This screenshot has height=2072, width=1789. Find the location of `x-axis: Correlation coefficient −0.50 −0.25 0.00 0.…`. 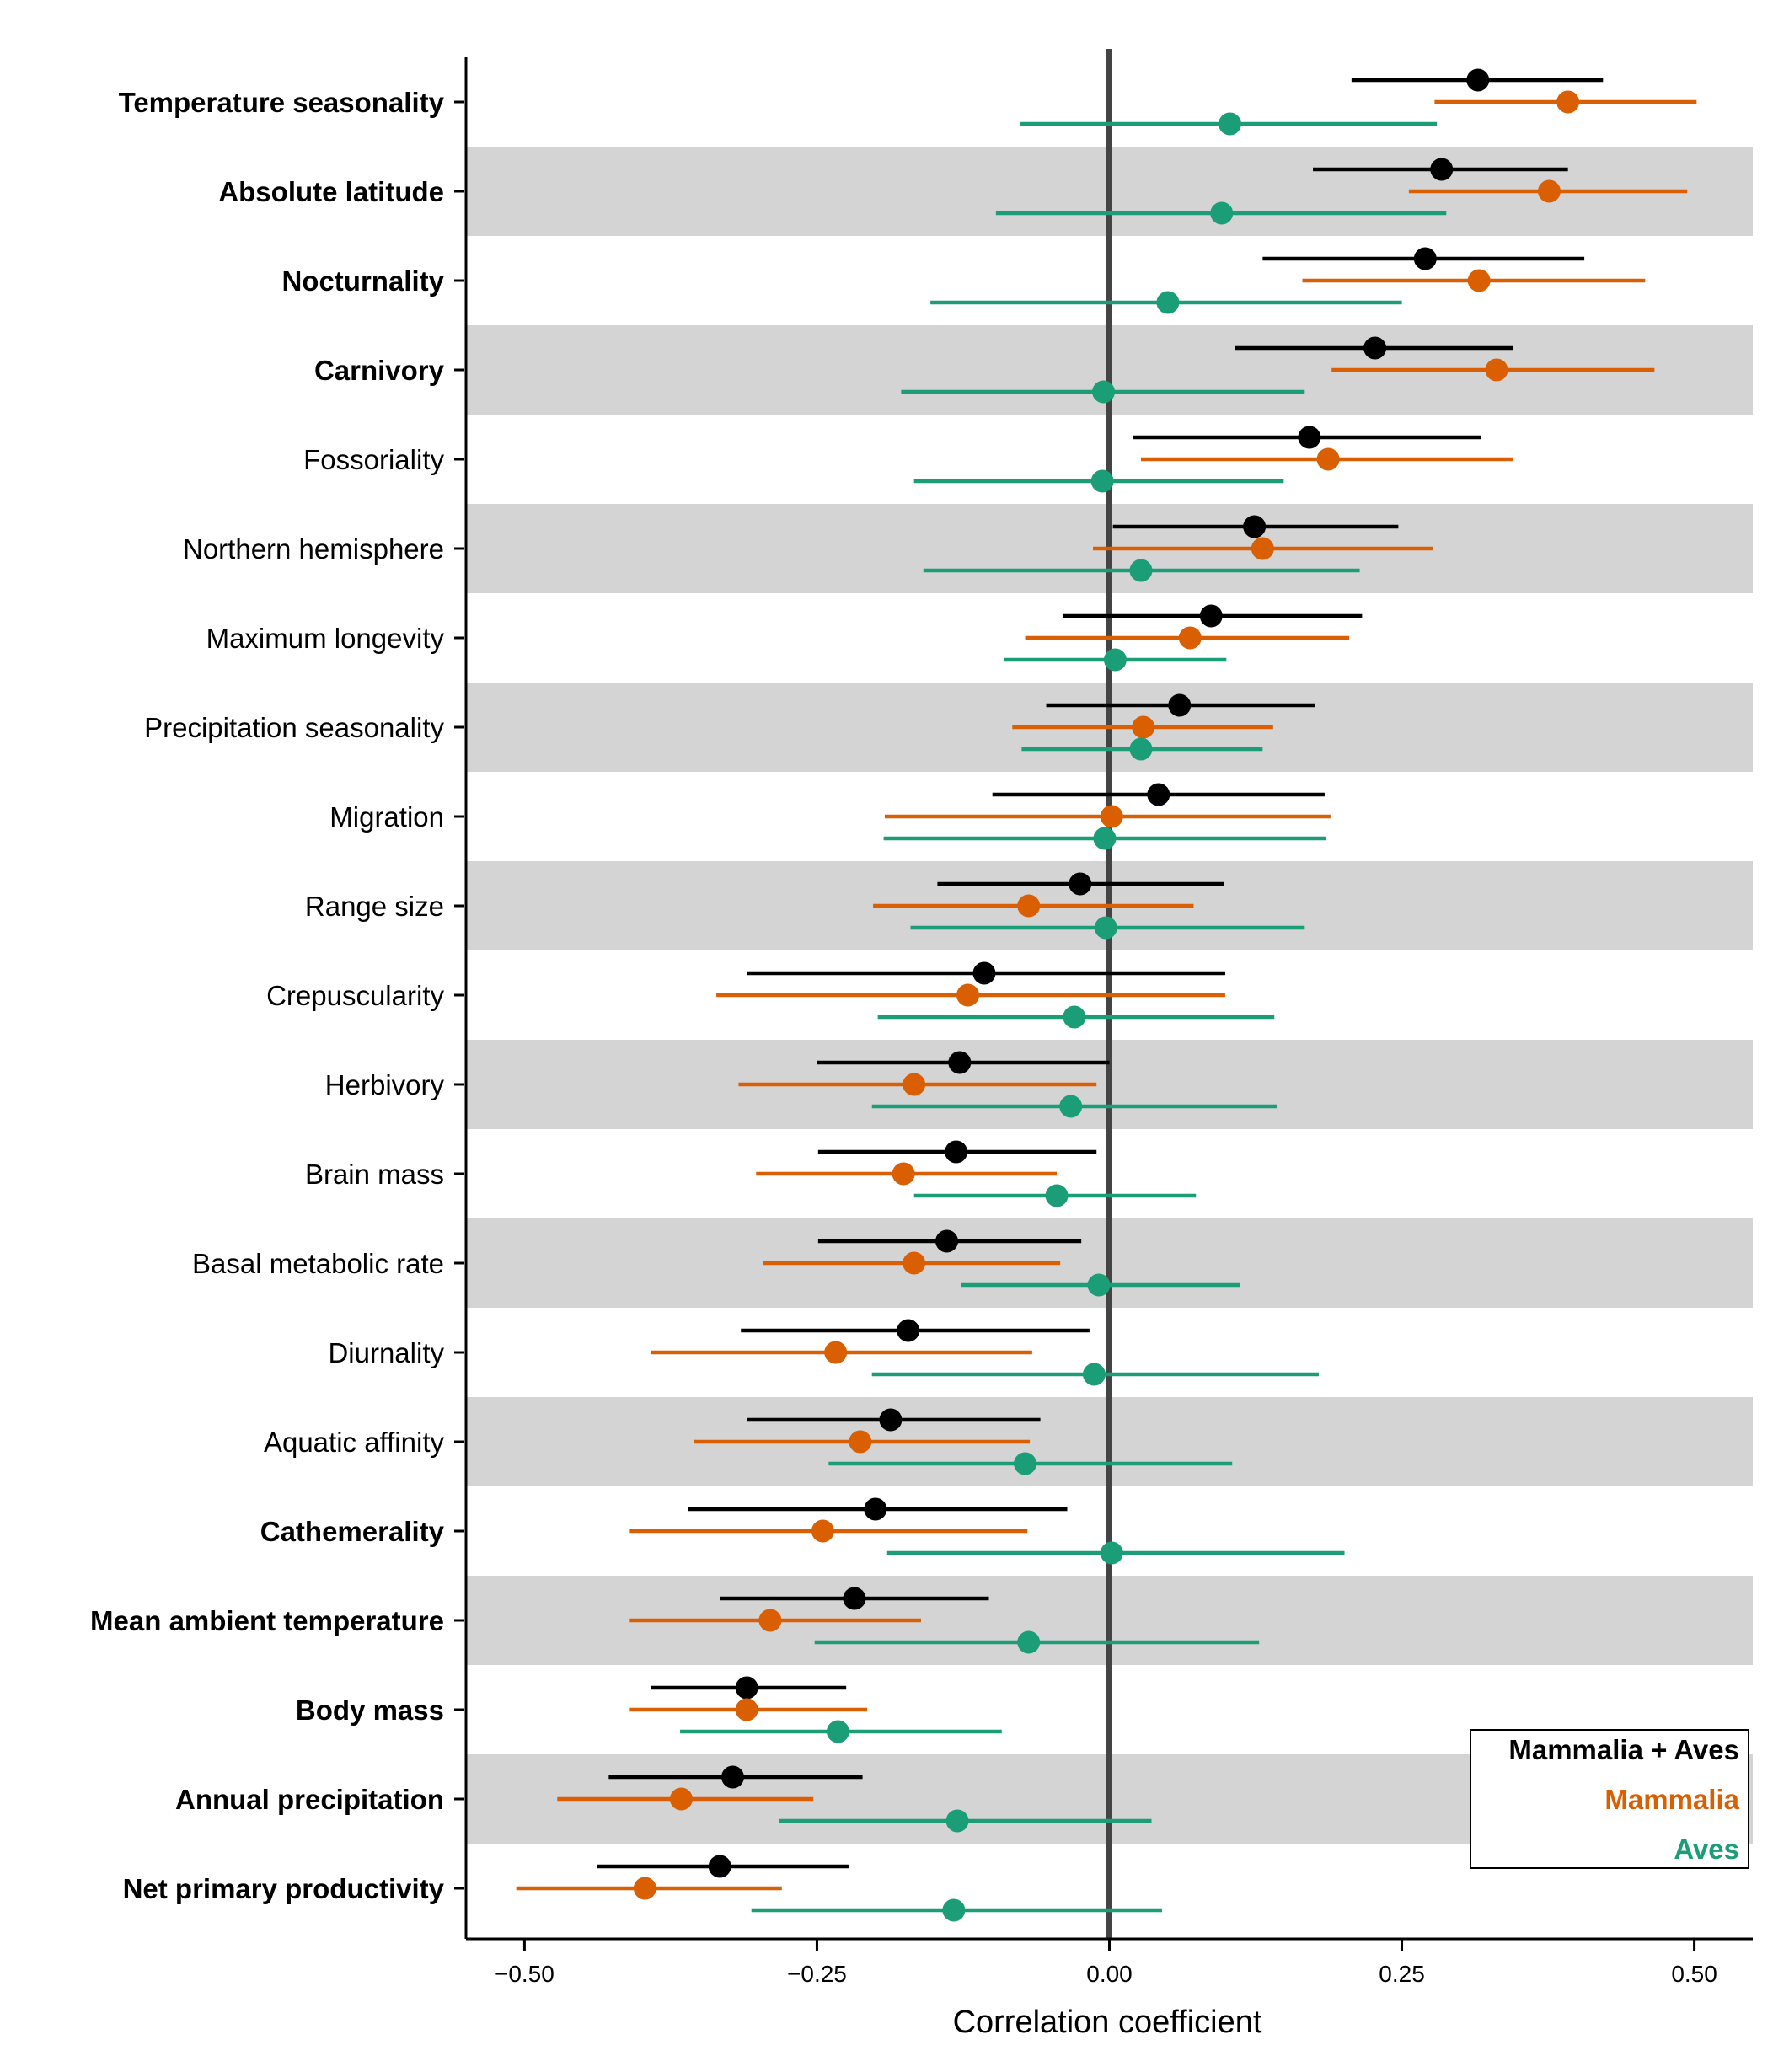

x-axis: Correlation coefficient −0.50 −0.25 0.00 0.… is located at coordinates (1109, 1988).